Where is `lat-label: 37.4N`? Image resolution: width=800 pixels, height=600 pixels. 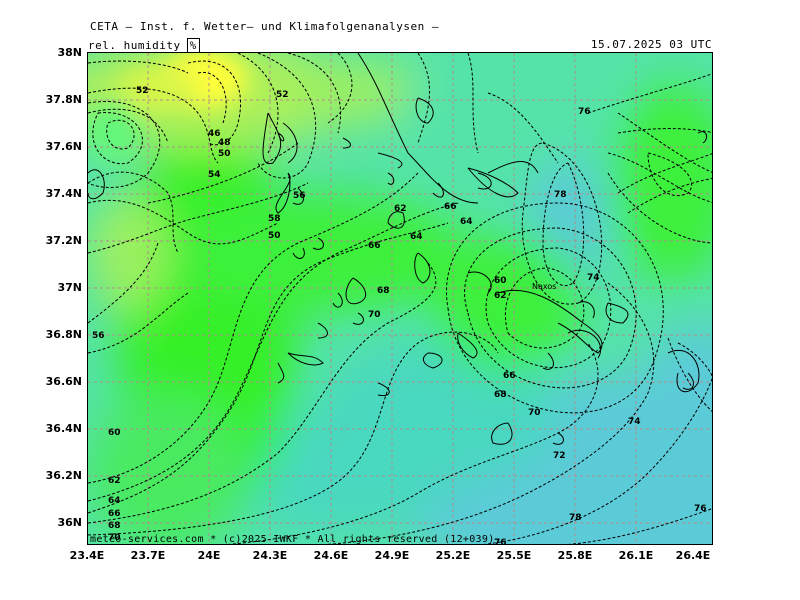 lat-label: 37.4N is located at coordinates (63, 193).